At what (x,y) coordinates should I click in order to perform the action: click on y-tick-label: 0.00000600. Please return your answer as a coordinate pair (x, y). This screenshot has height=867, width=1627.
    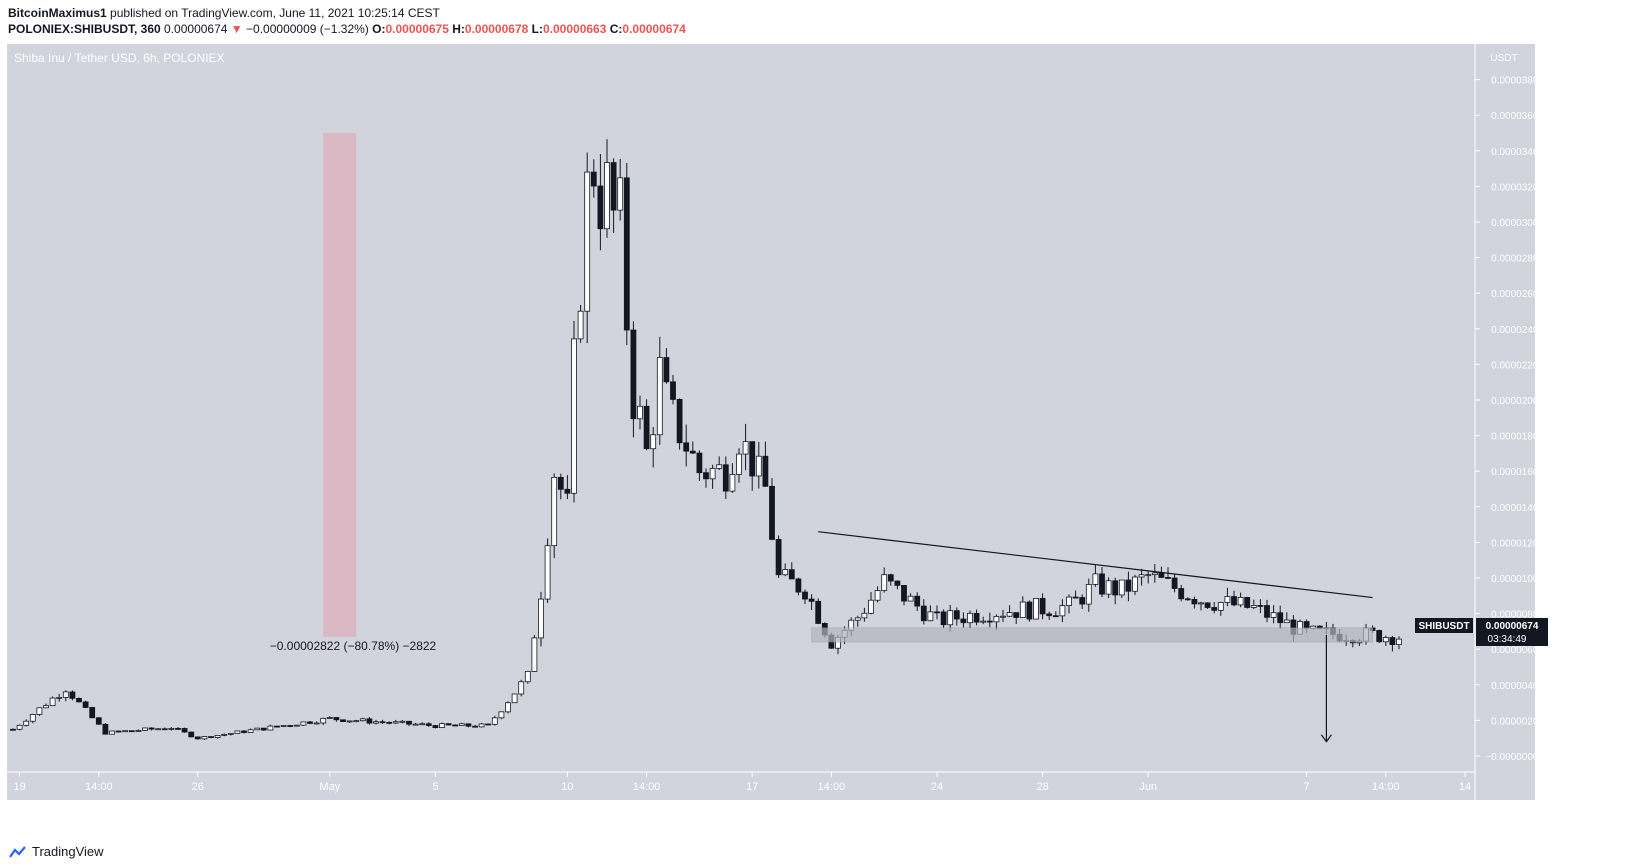
    Looking at the image, I should click on (1517, 650).